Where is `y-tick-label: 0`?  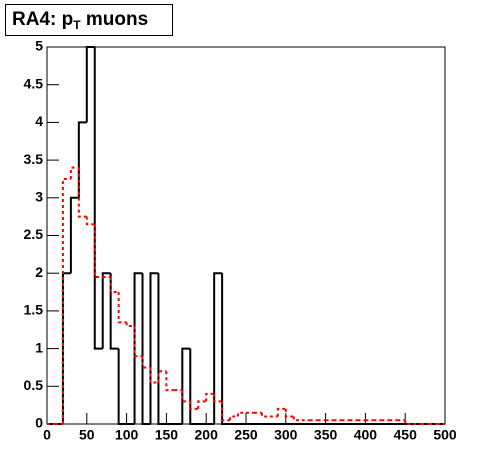 y-tick-label: 0 is located at coordinates (39, 423).